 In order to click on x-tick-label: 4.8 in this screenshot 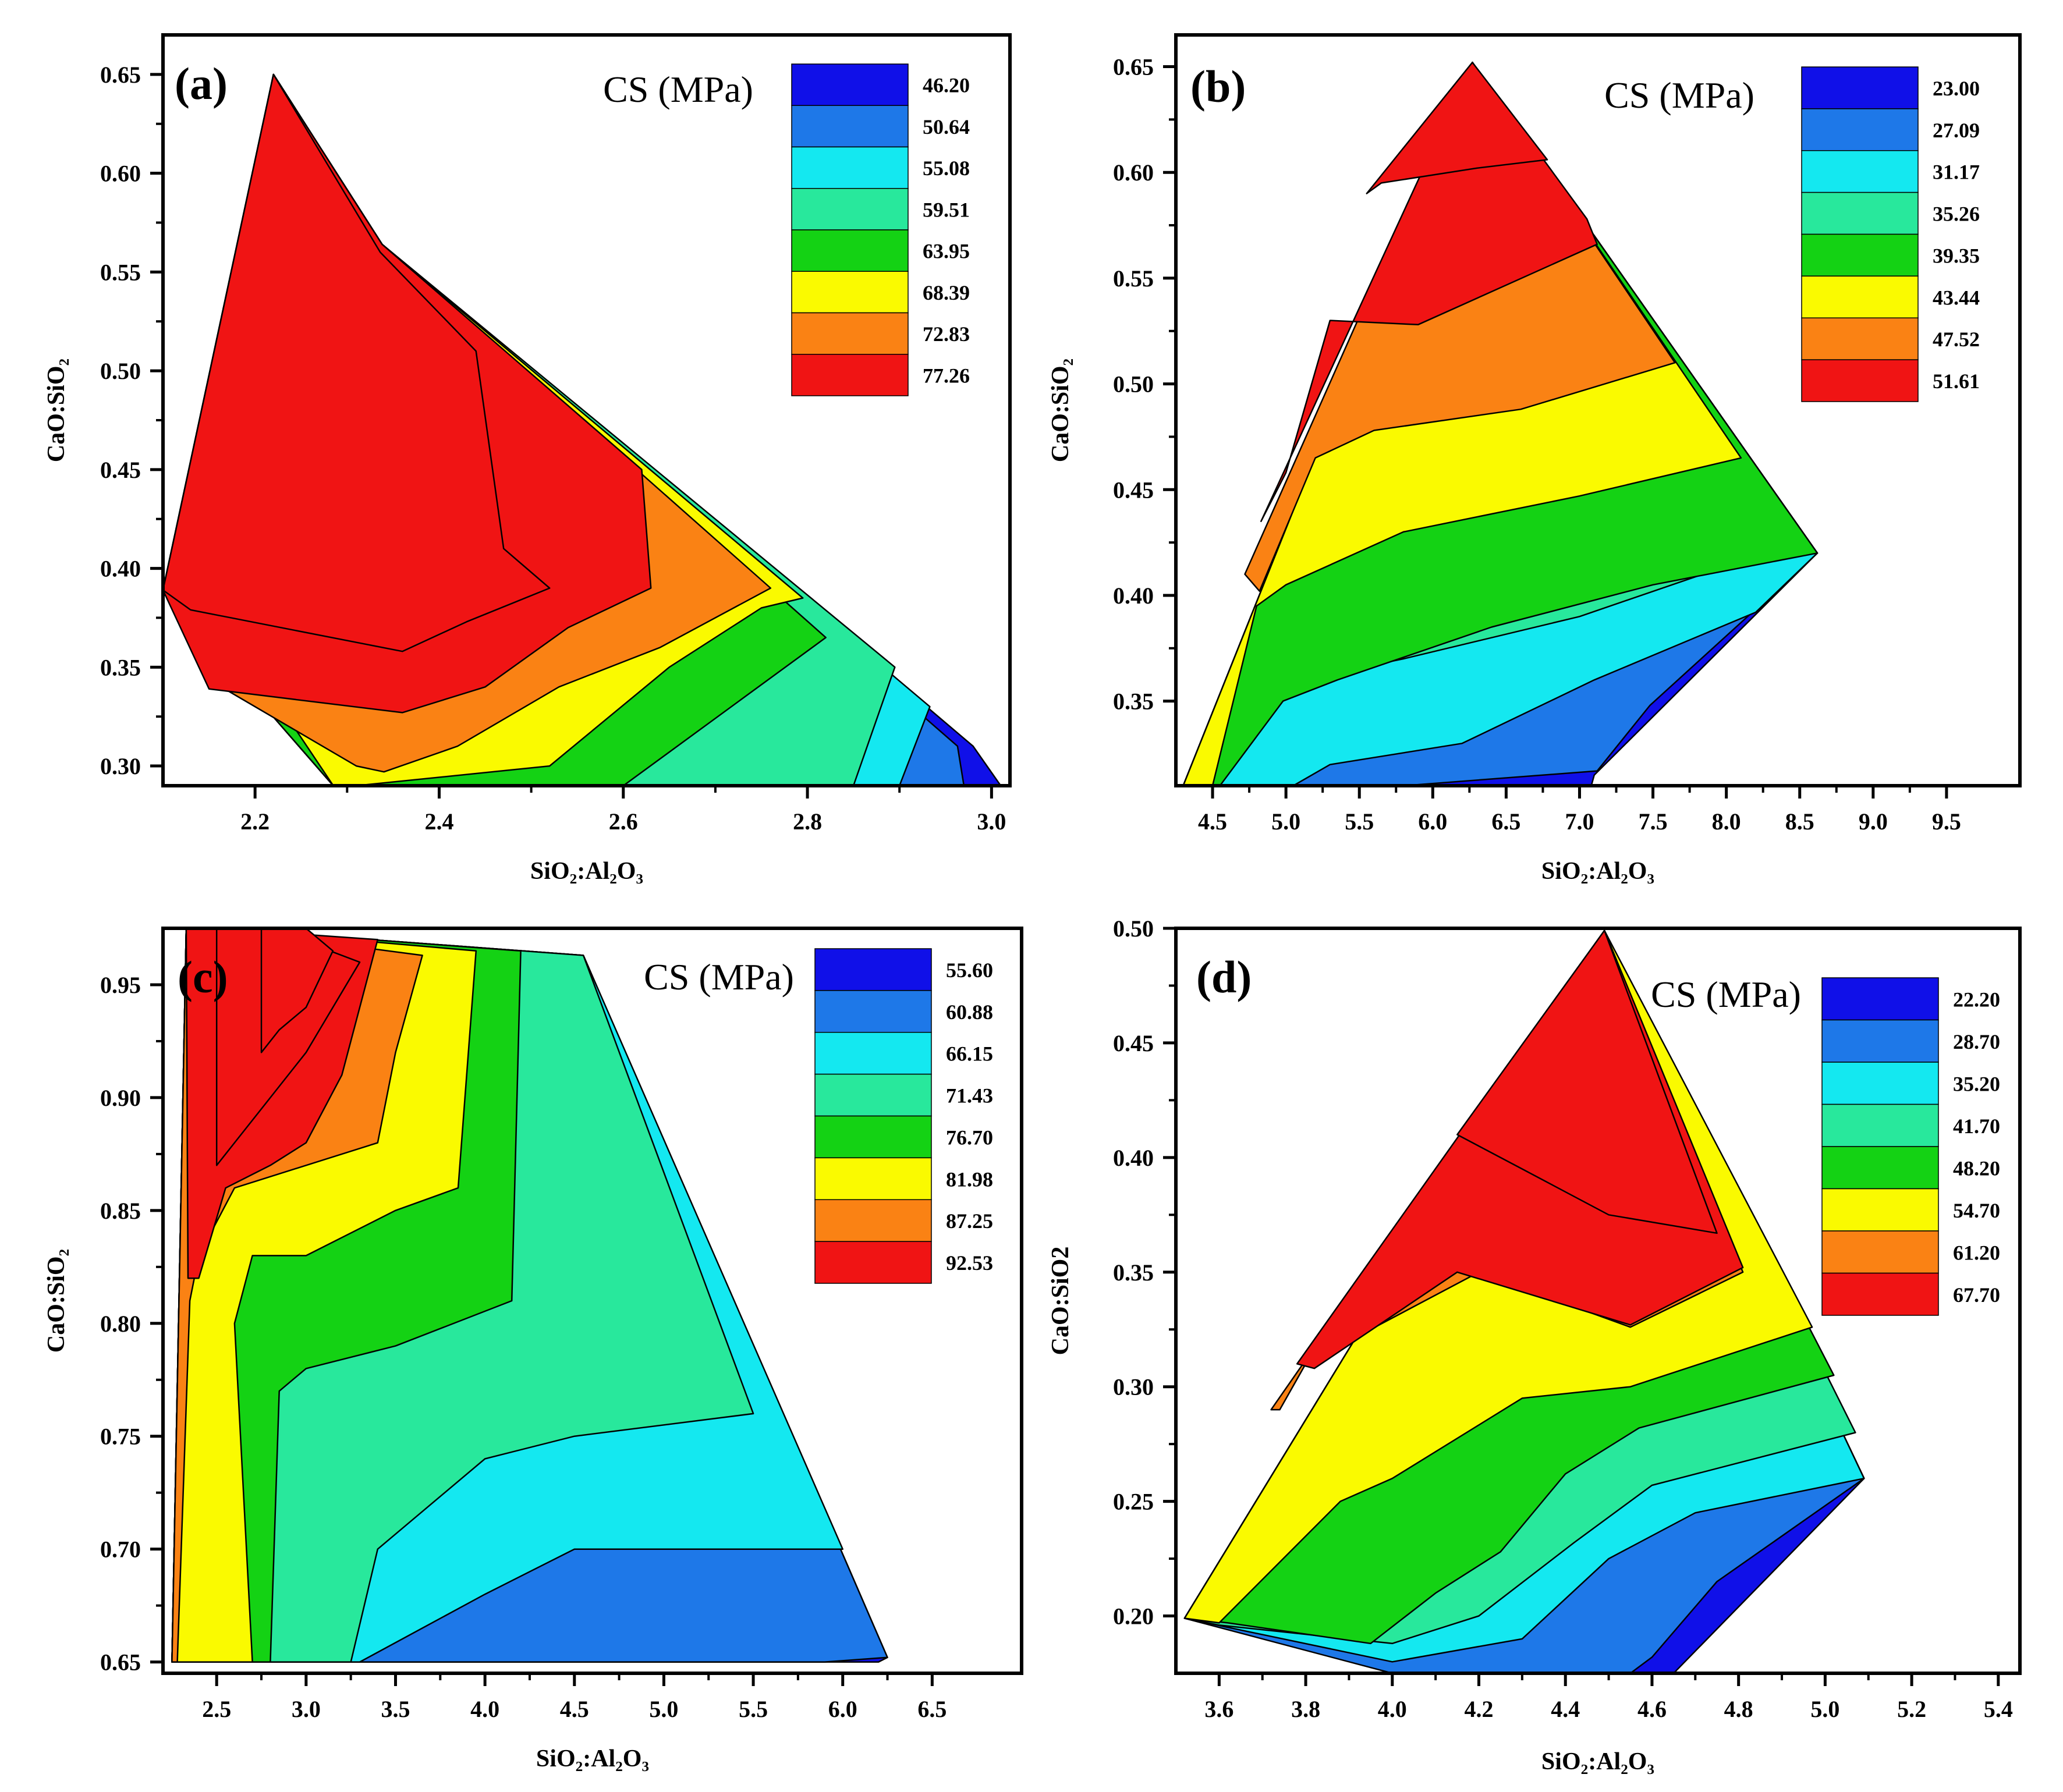, I will do `click(1738, 1709)`.